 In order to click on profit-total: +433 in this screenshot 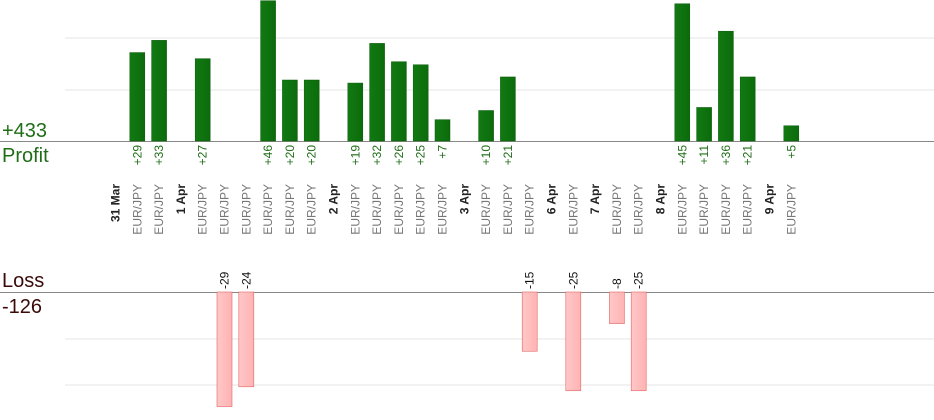, I will do `click(25, 131)`.